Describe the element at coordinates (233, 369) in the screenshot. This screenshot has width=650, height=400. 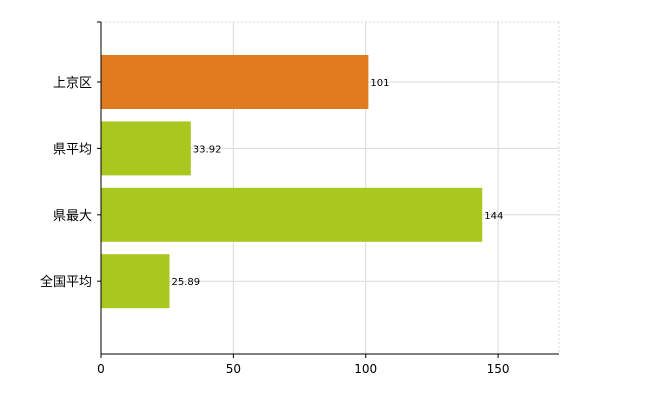
I see `x-tick-label: 50` at that location.